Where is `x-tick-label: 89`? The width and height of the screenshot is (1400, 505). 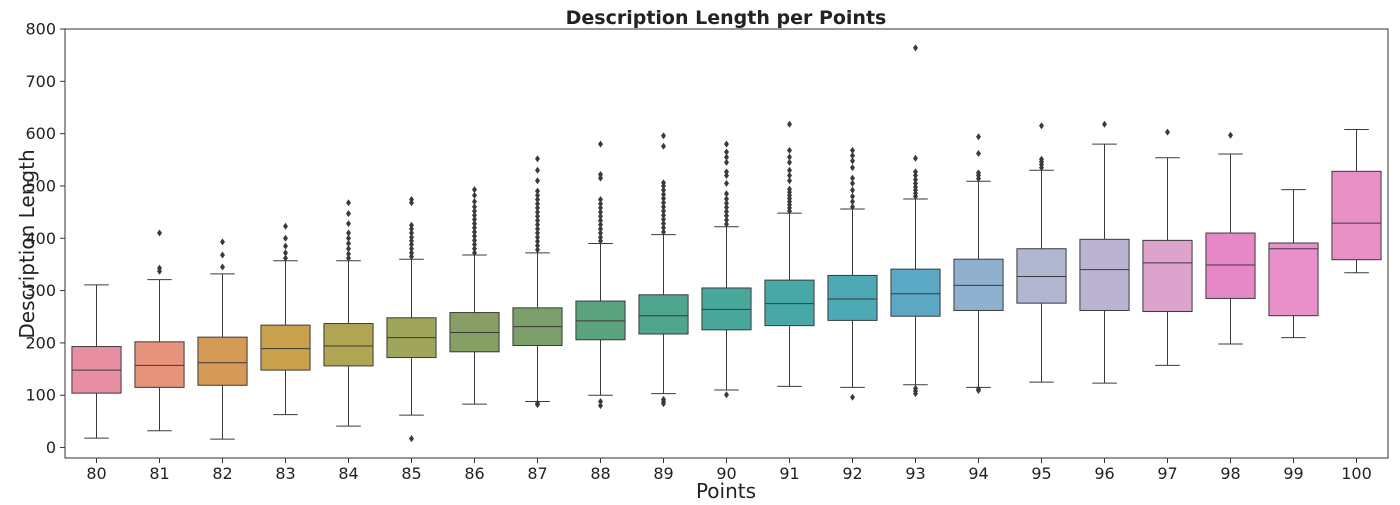
x-tick-label: 89 is located at coordinates (663, 473).